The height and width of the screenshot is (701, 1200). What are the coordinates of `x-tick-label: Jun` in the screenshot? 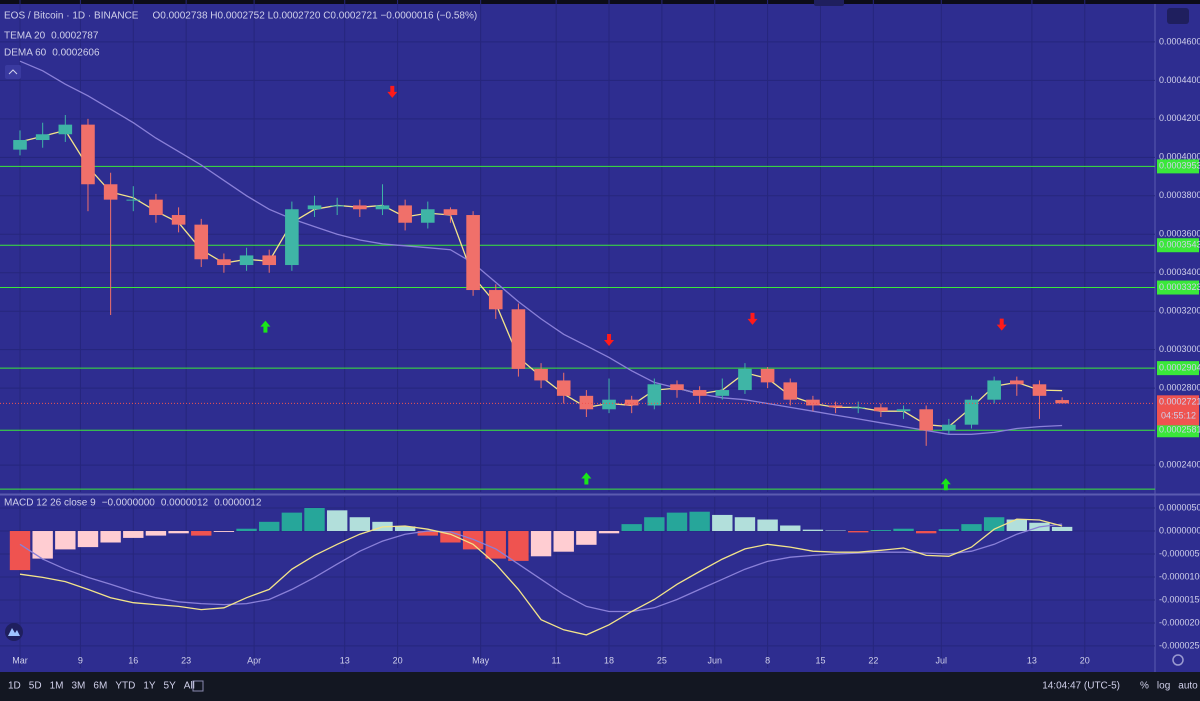 It's located at (714, 660).